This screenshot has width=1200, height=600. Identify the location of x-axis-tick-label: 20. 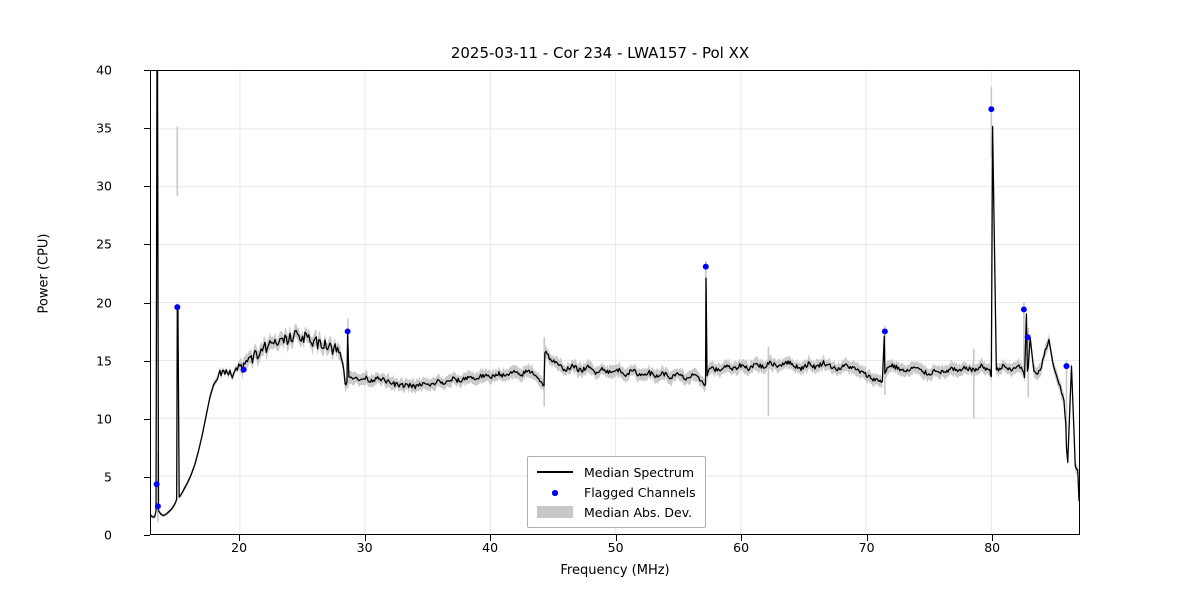
(239, 547).